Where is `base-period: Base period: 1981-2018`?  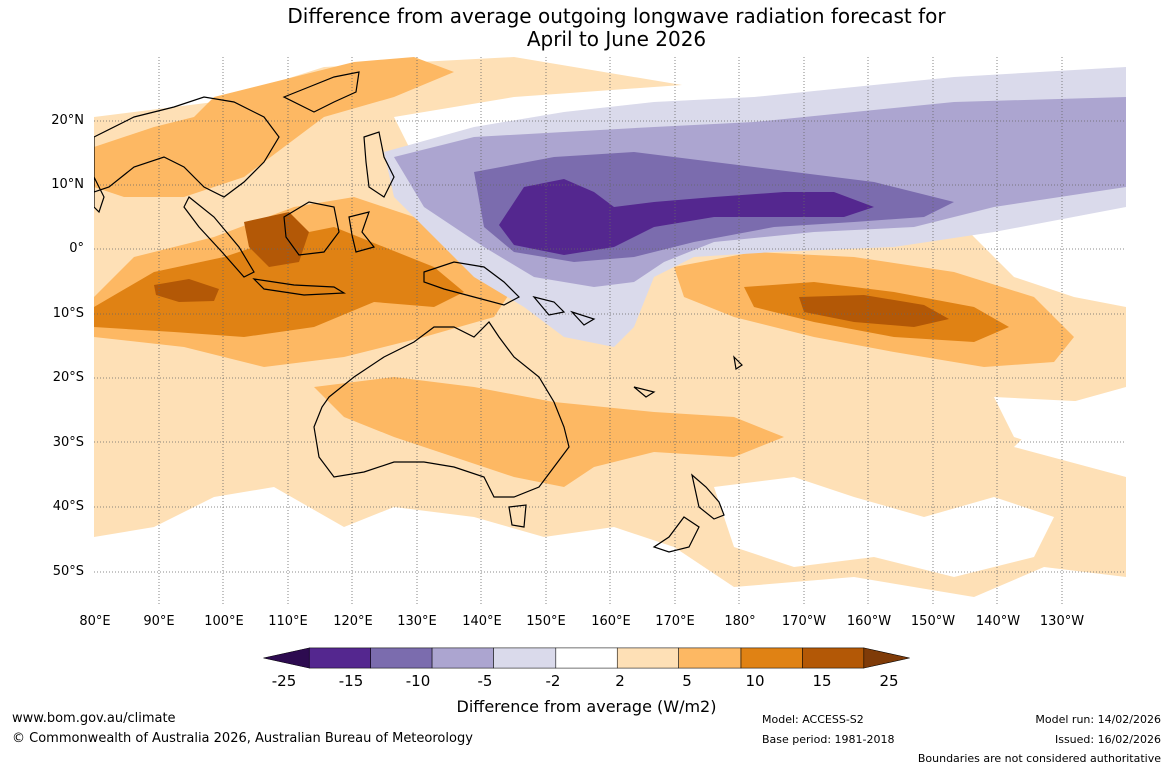
base-period: Base period: 1981-2018 is located at coordinates (828, 739).